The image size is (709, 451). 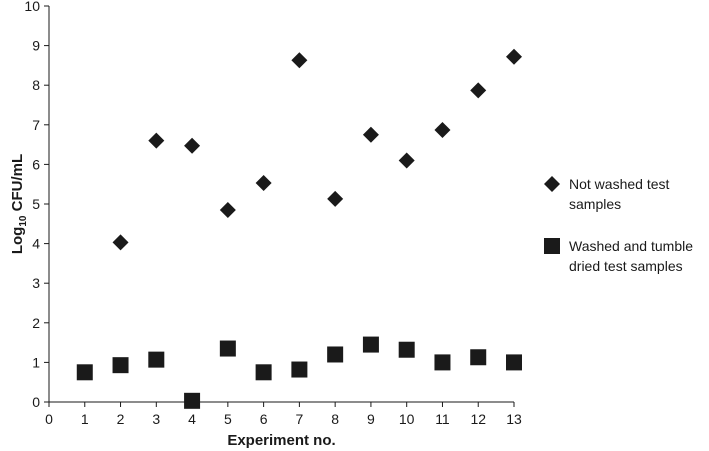 I want to click on y-tick-label: 8, so click(x=36, y=85).